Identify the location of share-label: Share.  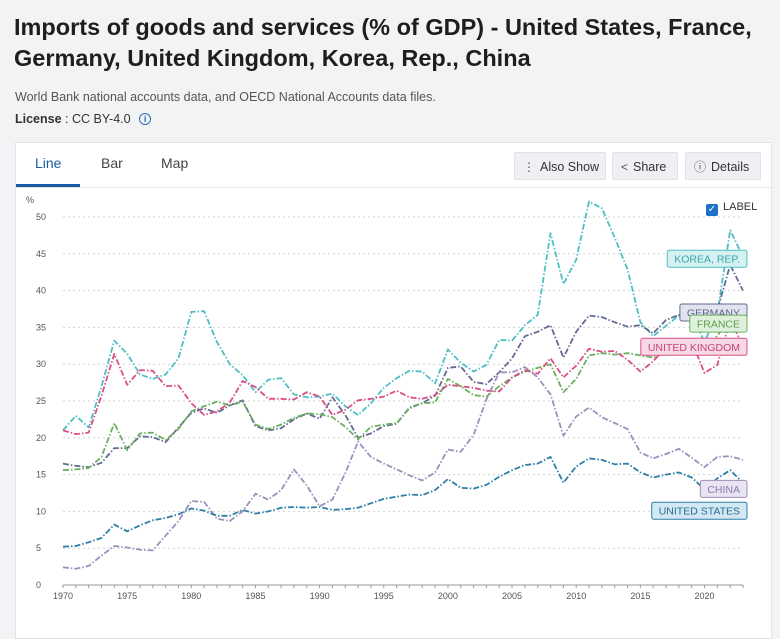
(650, 167).